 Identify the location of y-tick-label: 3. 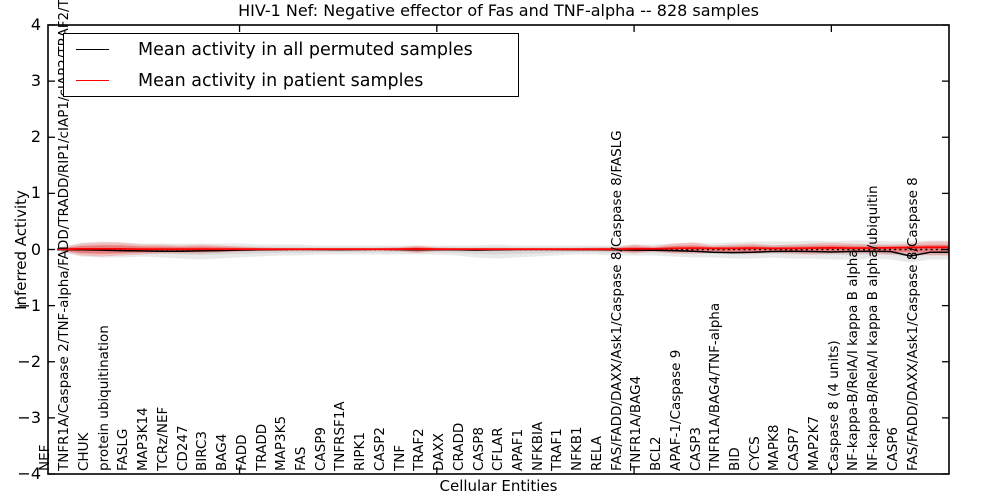
(35, 81).